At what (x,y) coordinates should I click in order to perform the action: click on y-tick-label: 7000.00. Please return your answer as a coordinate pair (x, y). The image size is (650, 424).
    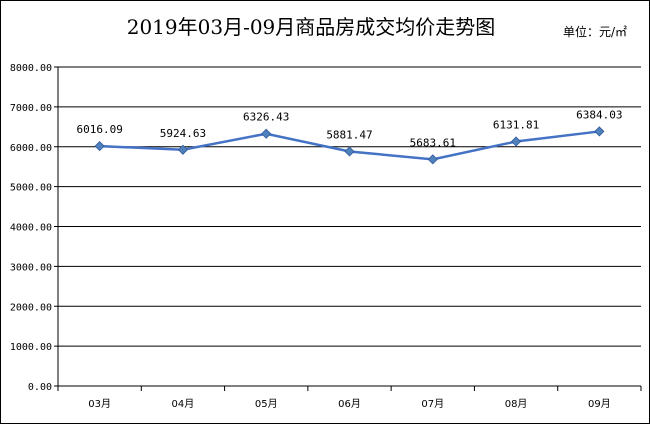
    Looking at the image, I should click on (31, 108).